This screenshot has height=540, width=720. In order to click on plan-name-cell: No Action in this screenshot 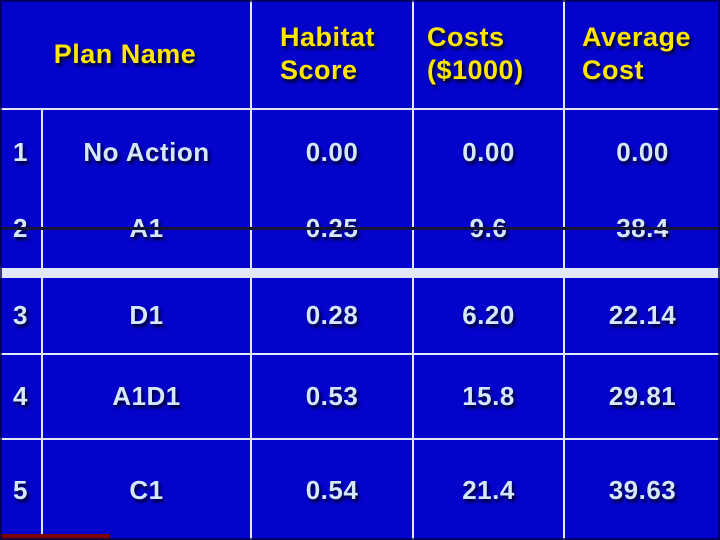, I will do `click(146, 152)`.